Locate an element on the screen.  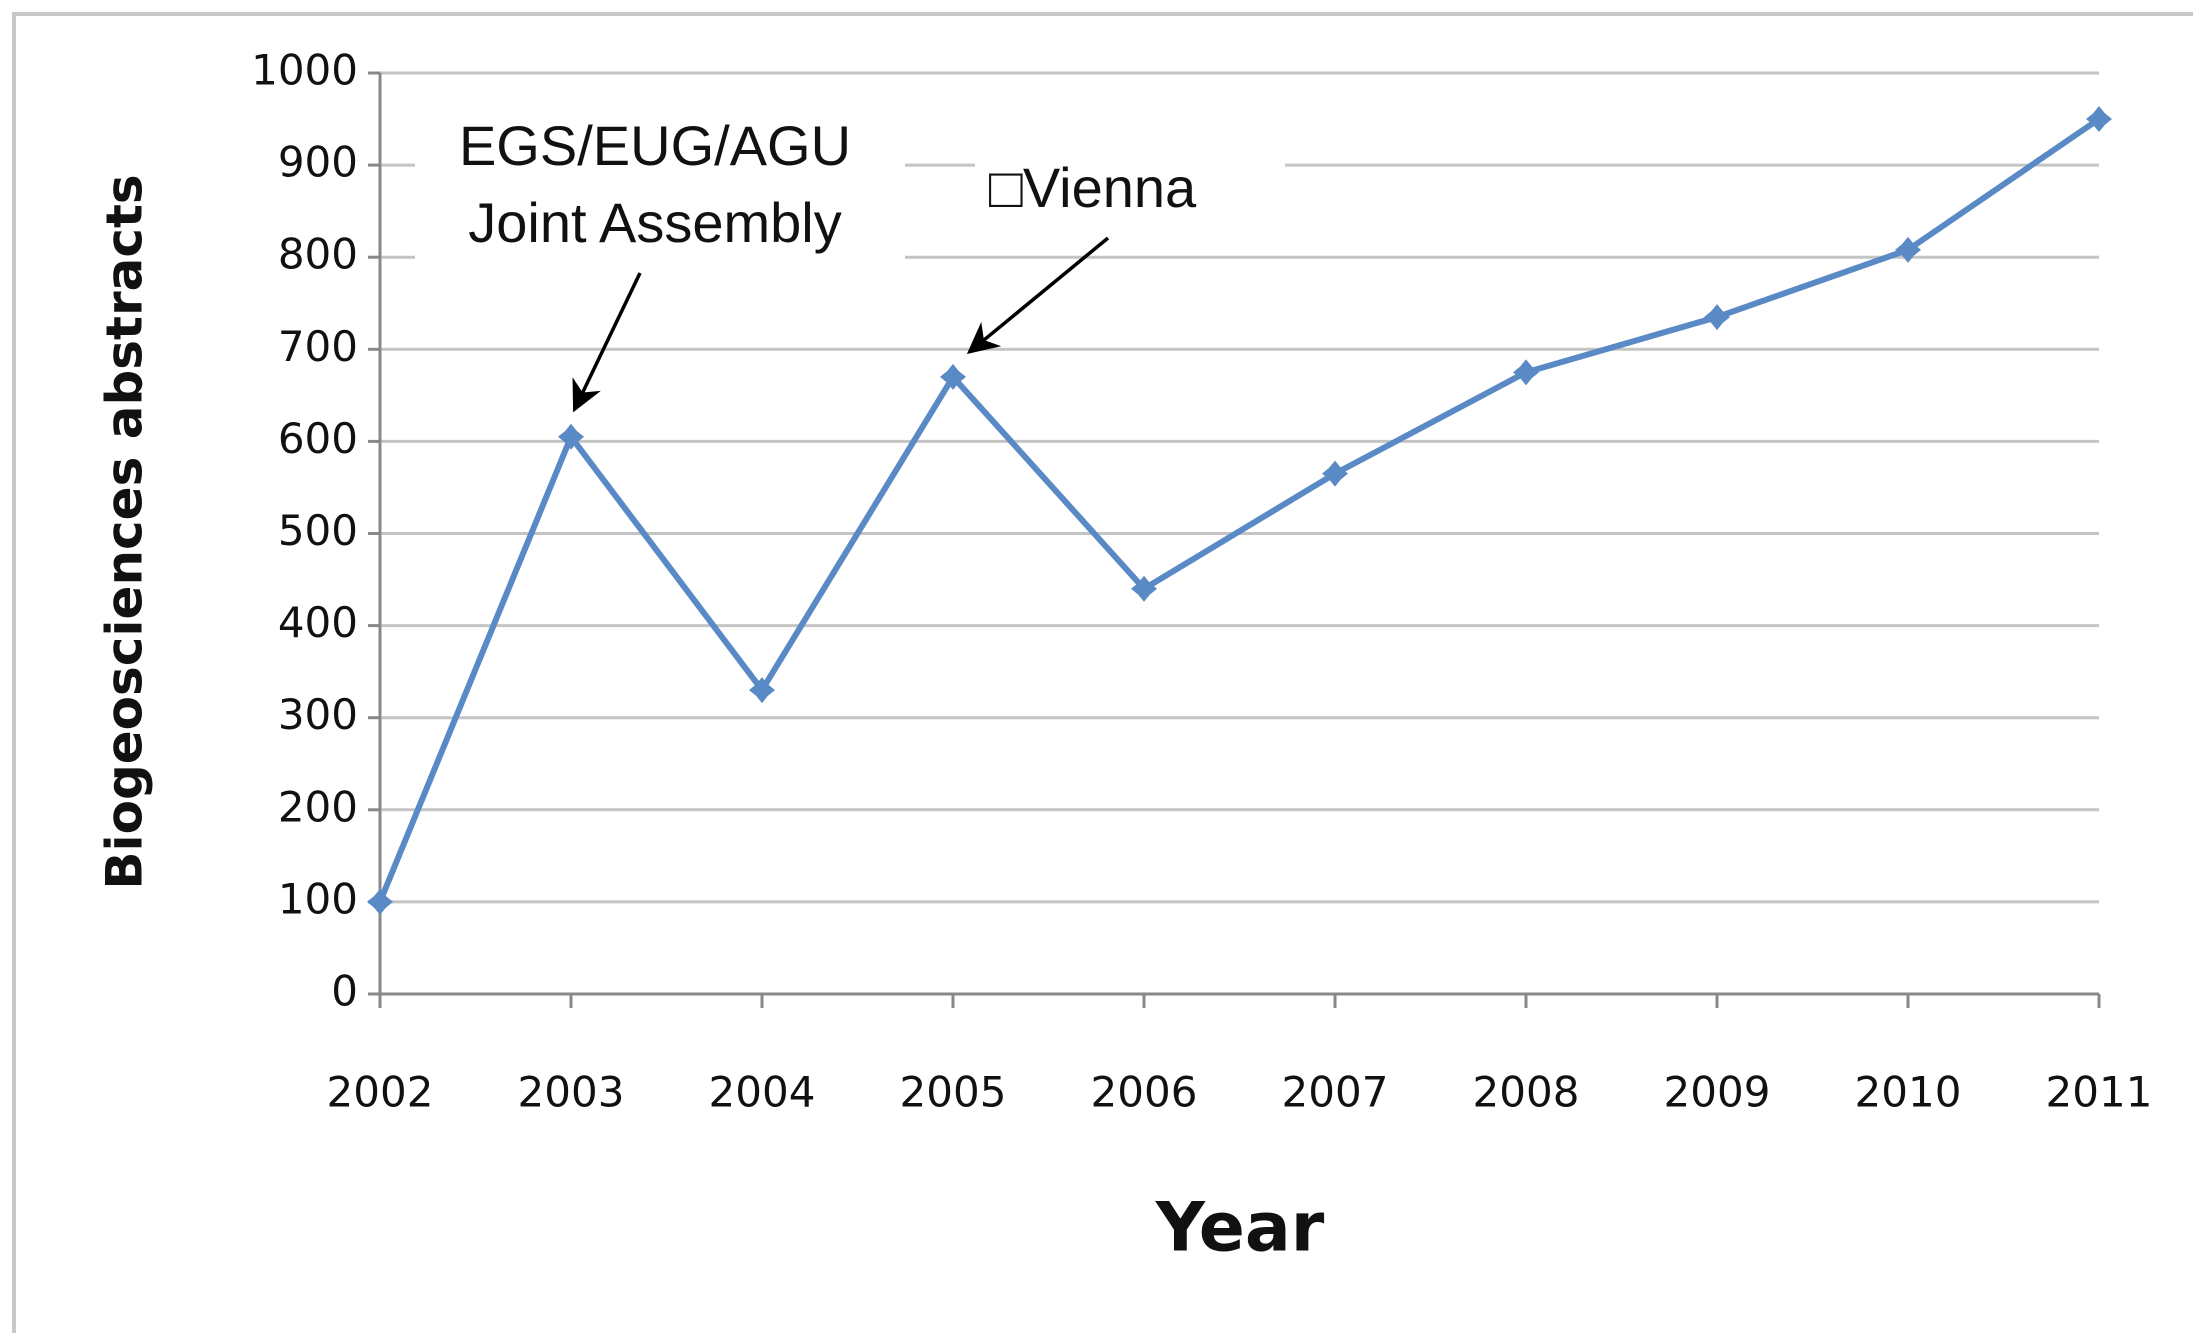
annotation-text: □Vienna is located at coordinates (1093, 187).